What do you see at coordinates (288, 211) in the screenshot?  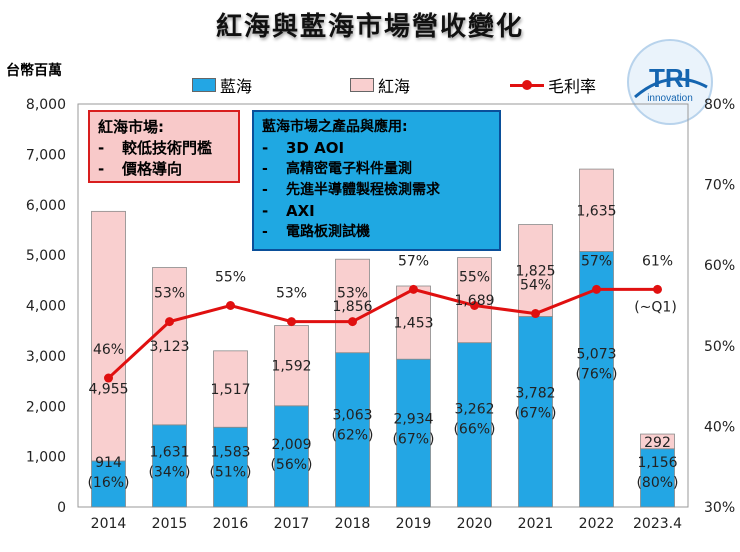 I see `blue-ocean-item: - AXI` at bounding box center [288, 211].